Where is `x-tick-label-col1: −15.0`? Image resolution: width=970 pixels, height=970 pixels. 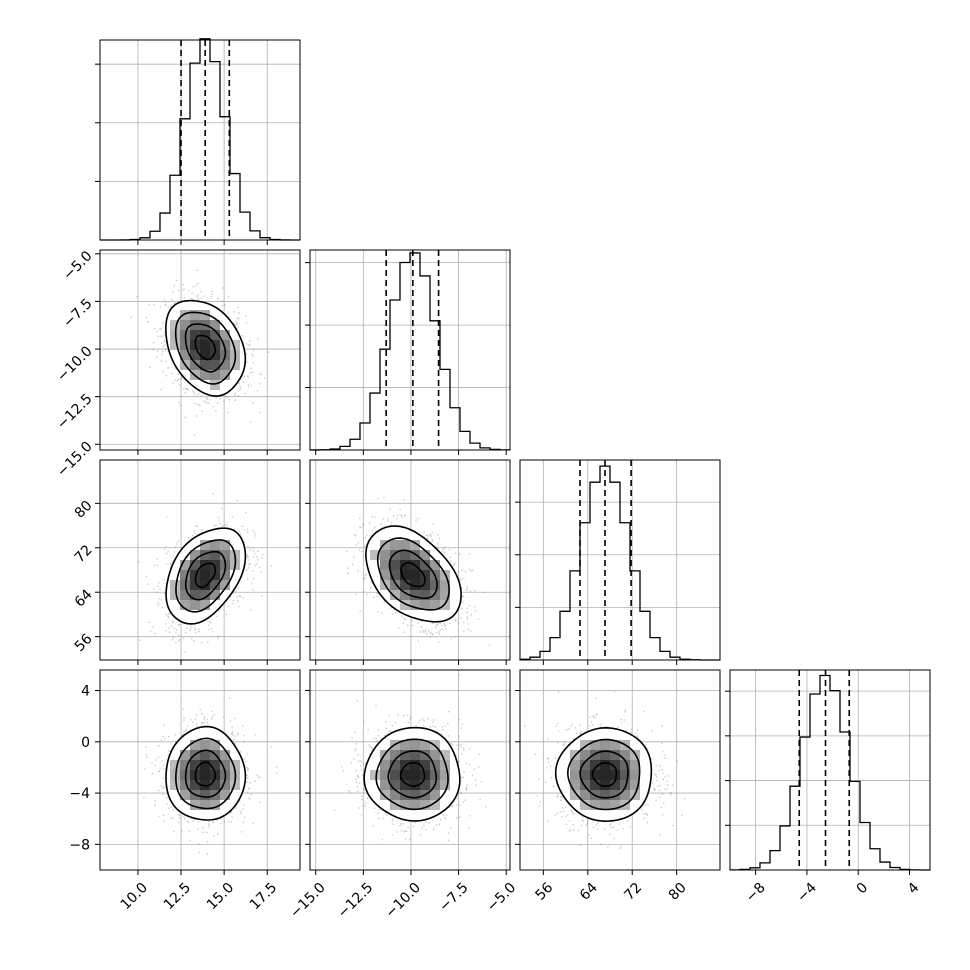
x-tick-label-col1: −15.0 is located at coordinates (308, 901).